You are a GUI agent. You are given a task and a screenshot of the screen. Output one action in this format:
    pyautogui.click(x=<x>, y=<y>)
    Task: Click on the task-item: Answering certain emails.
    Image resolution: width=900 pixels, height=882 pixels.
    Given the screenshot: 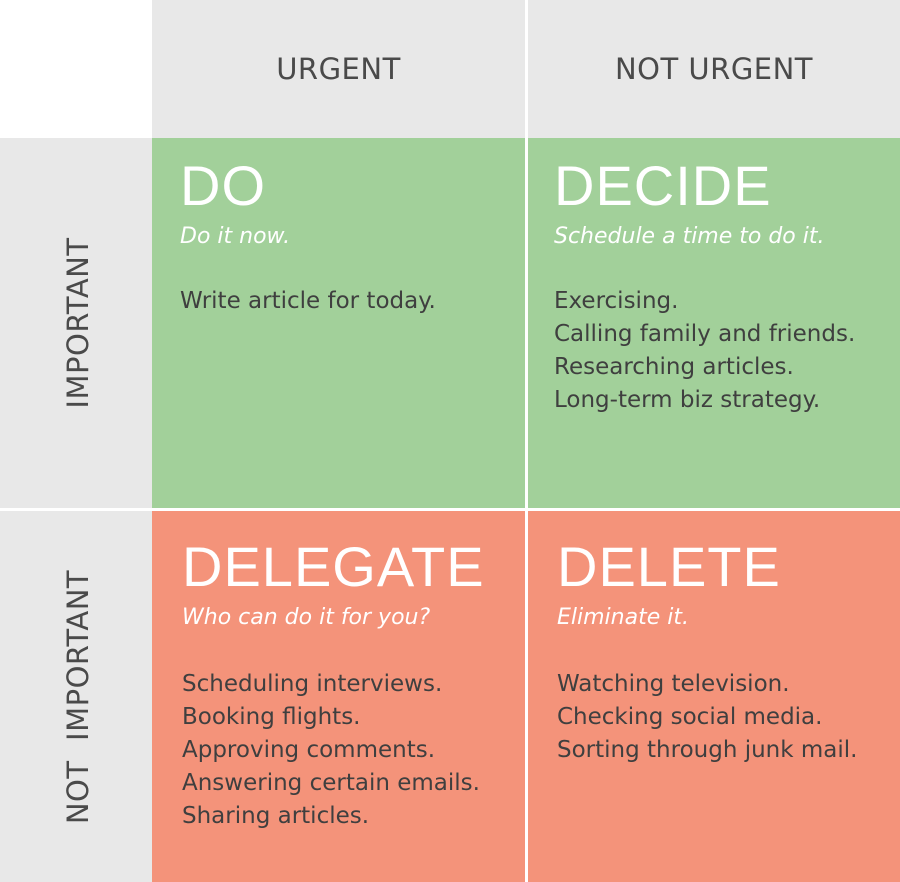 What is the action you would take?
    pyautogui.click(x=331, y=783)
    